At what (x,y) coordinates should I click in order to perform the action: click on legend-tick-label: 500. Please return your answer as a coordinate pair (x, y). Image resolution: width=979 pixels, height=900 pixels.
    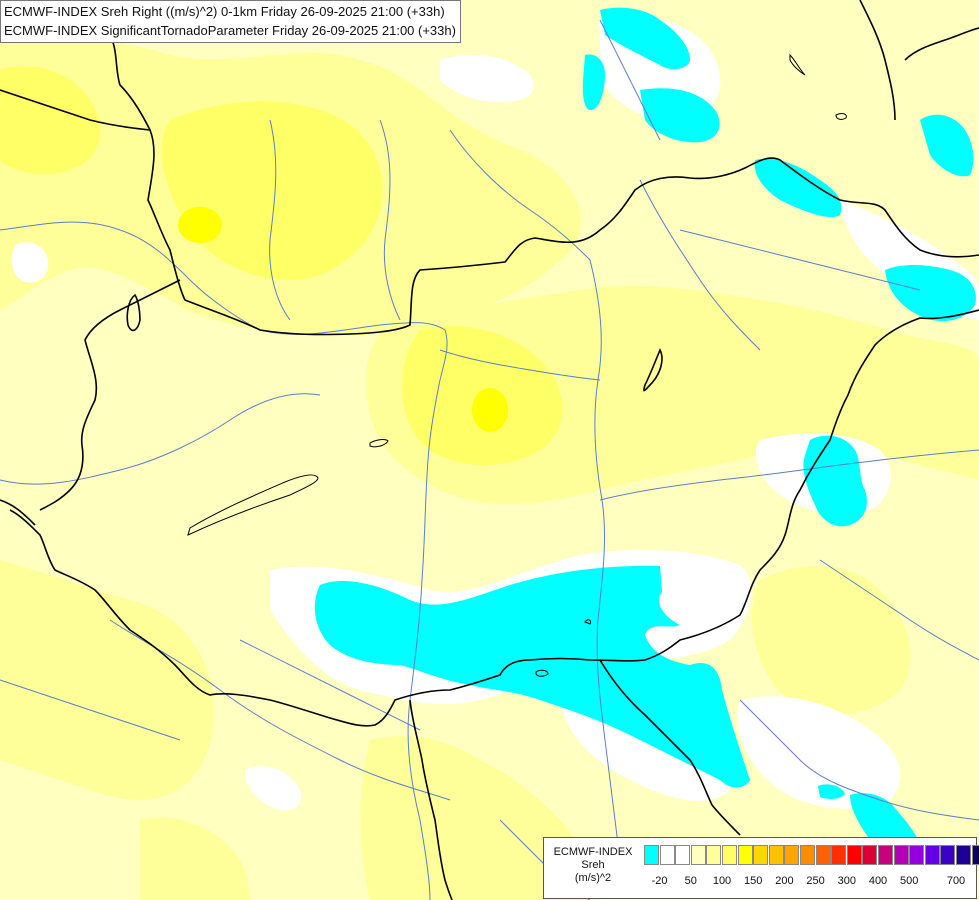
    Looking at the image, I should click on (909, 881).